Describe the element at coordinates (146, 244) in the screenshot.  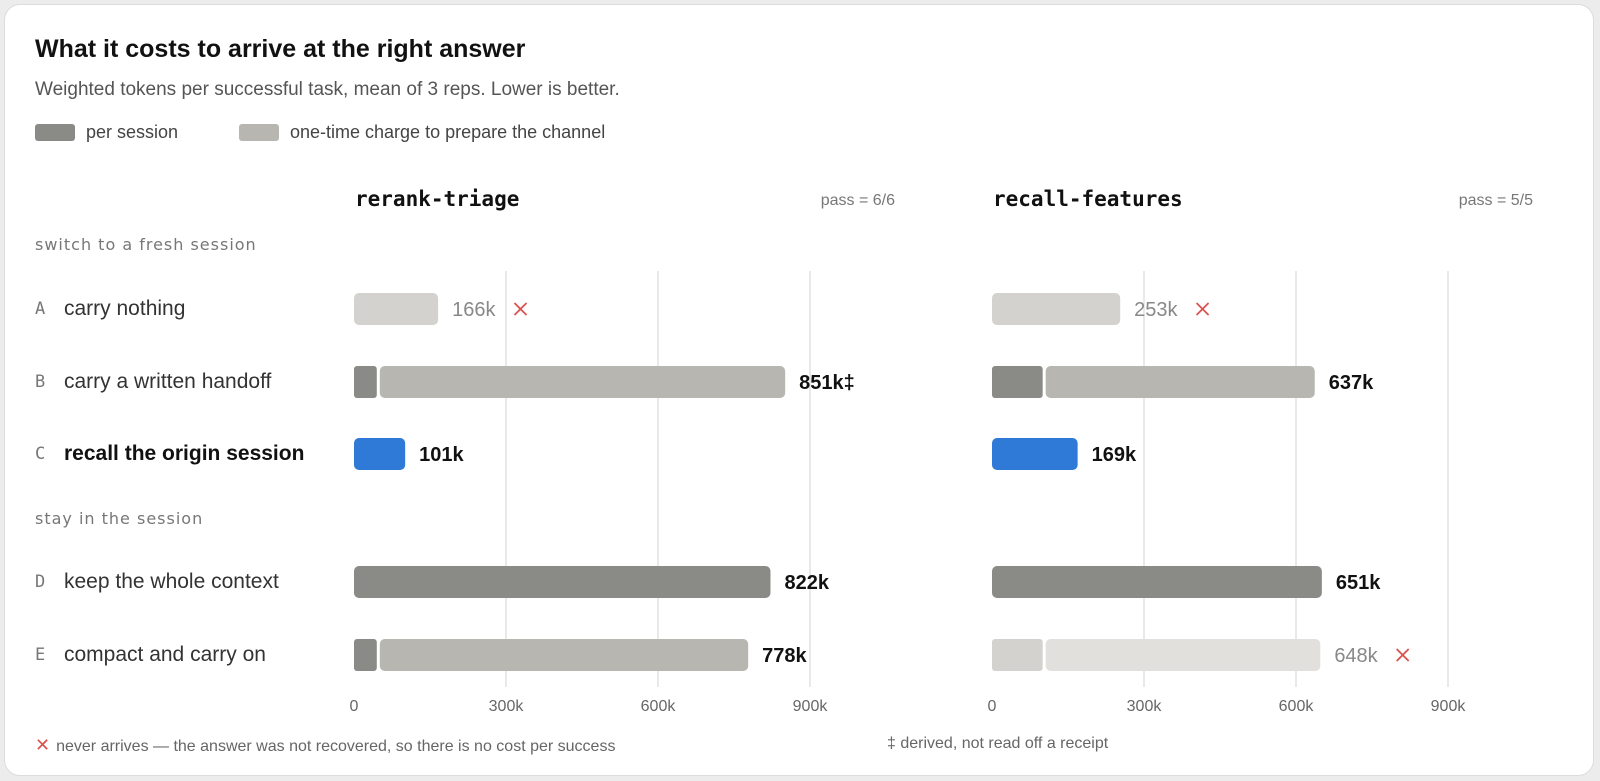
I see `section-label-fresh-session: switch to a fresh session` at that location.